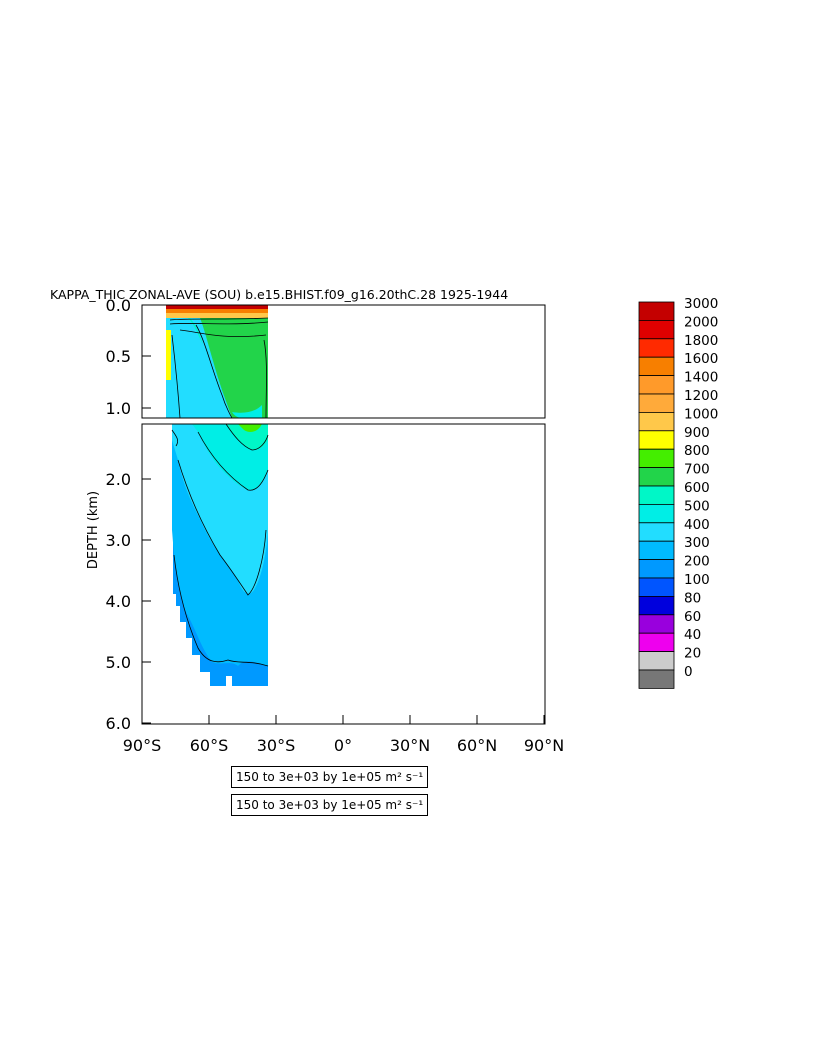 This screenshot has height=1055, width=818. I want to click on x-tick-label: 0°, so click(343, 745).